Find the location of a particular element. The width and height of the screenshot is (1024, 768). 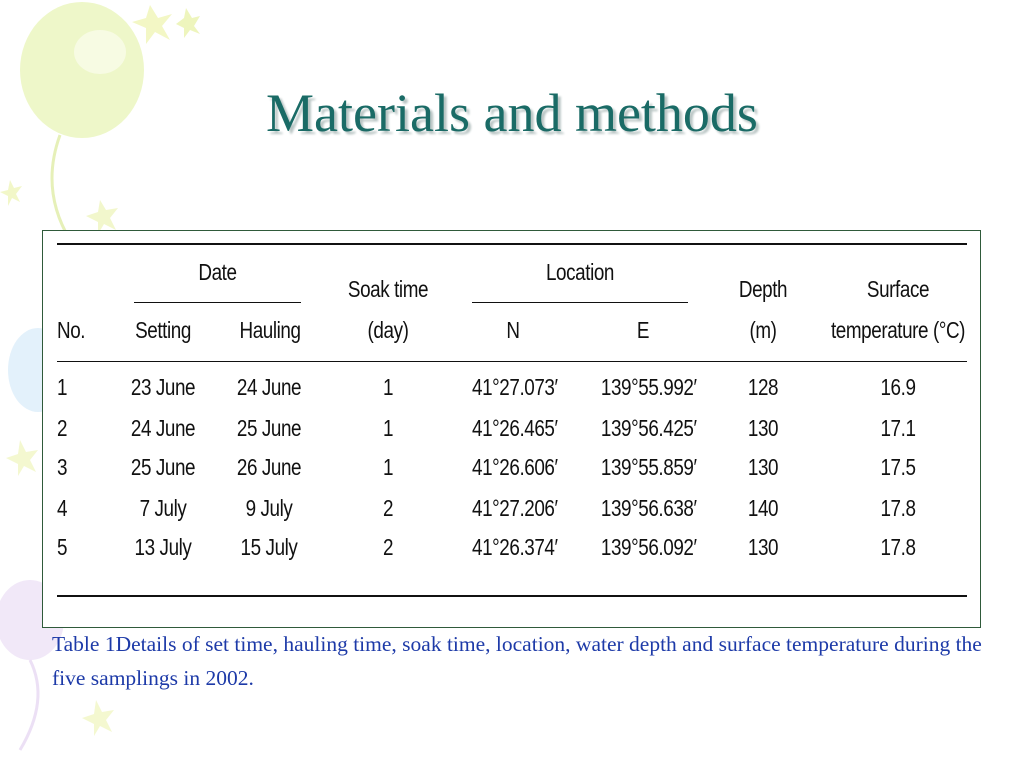

header-north: N is located at coordinates (513, 330).